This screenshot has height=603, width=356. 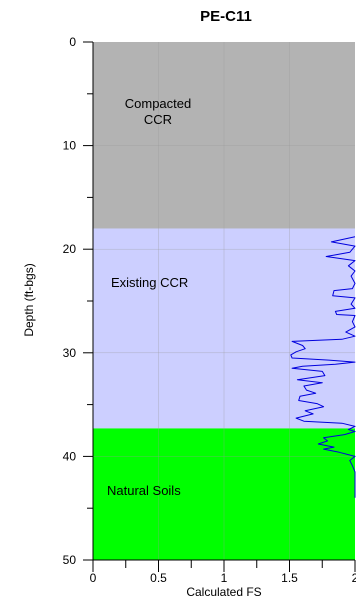 What do you see at coordinates (289, 578) in the screenshot?
I see `x-tick-label-3: 1.5` at bounding box center [289, 578].